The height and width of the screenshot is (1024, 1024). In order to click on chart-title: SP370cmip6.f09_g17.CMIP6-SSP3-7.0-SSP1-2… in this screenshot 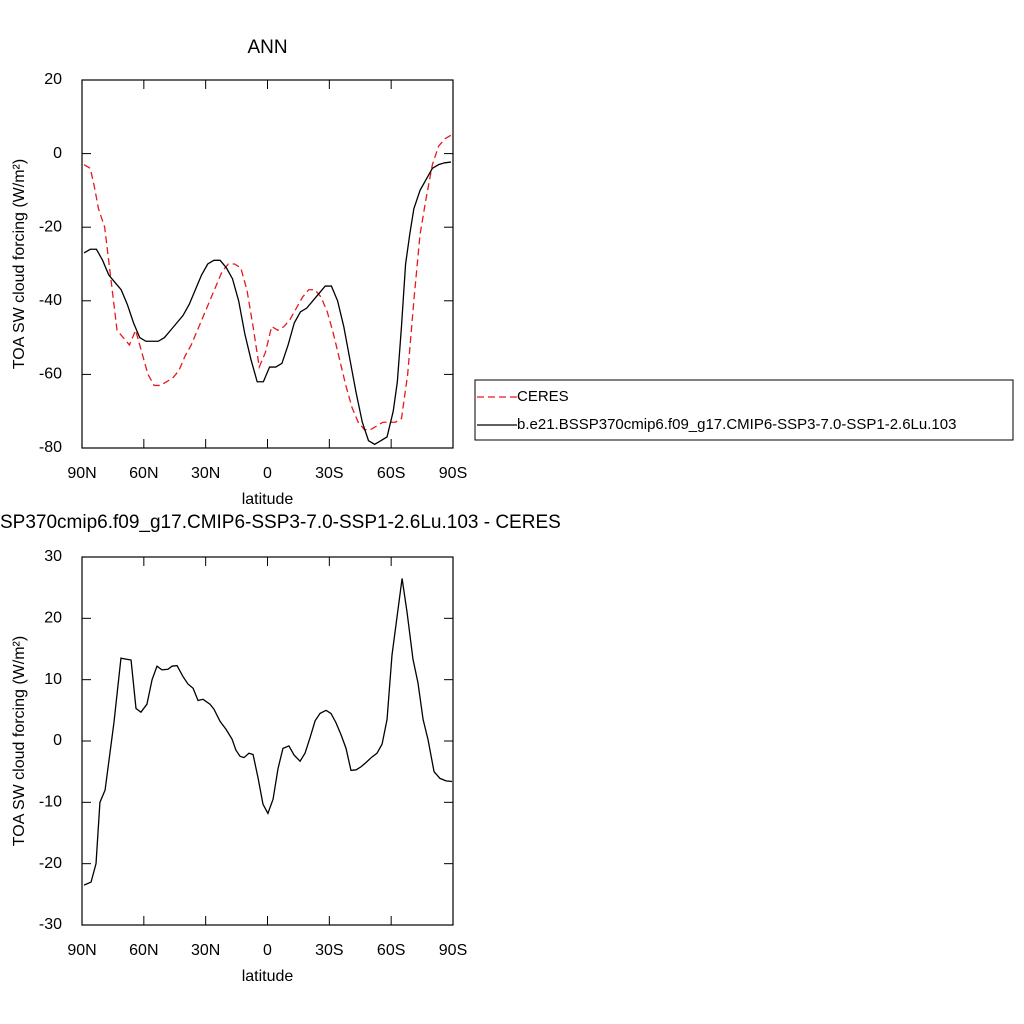, I will do `click(280, 522)`.